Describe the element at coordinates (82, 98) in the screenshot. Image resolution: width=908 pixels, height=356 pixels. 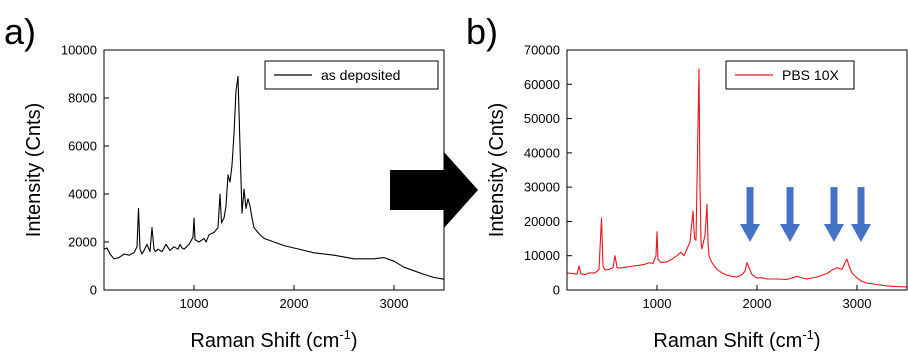
I see `y-tick-label: 8000` at that location.